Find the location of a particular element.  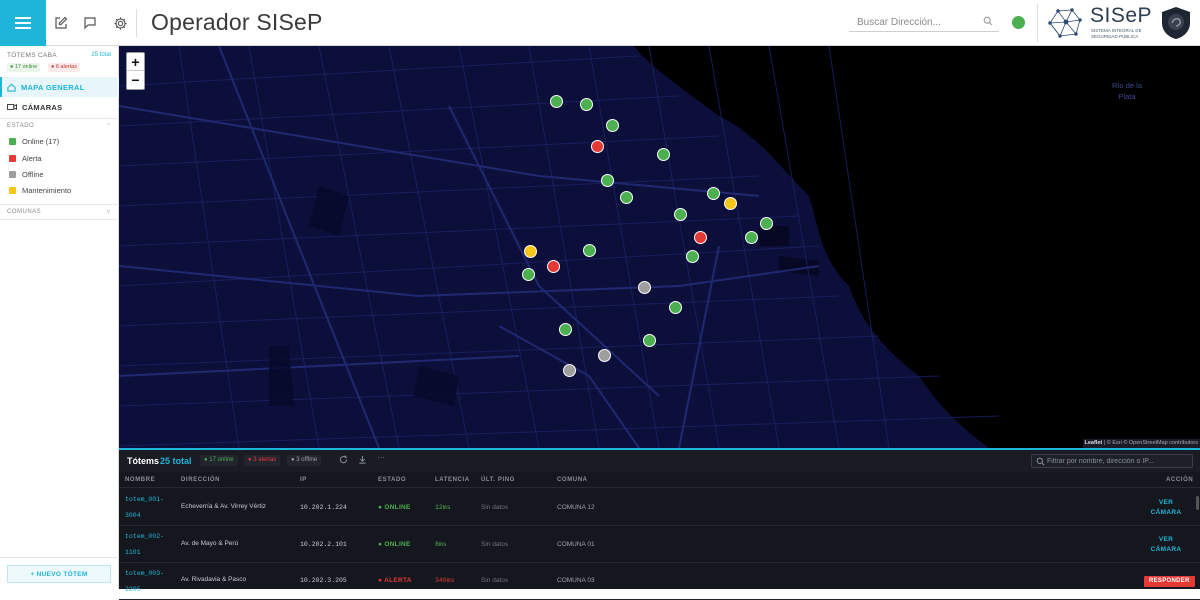

address-search-input is located at coordinates (911, 22).